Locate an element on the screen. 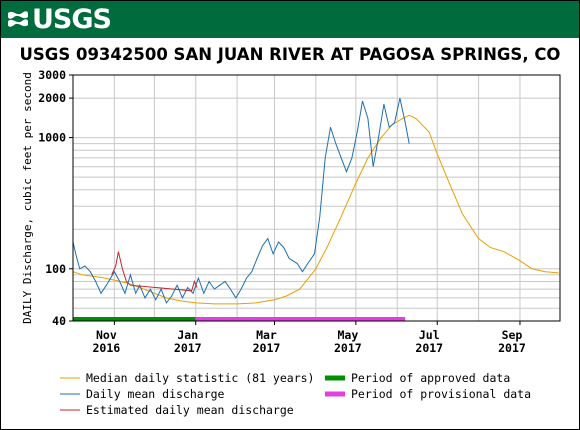 The image size is (580, 430). x-tick-label-month: Nov is located at coordinates (106, 335).